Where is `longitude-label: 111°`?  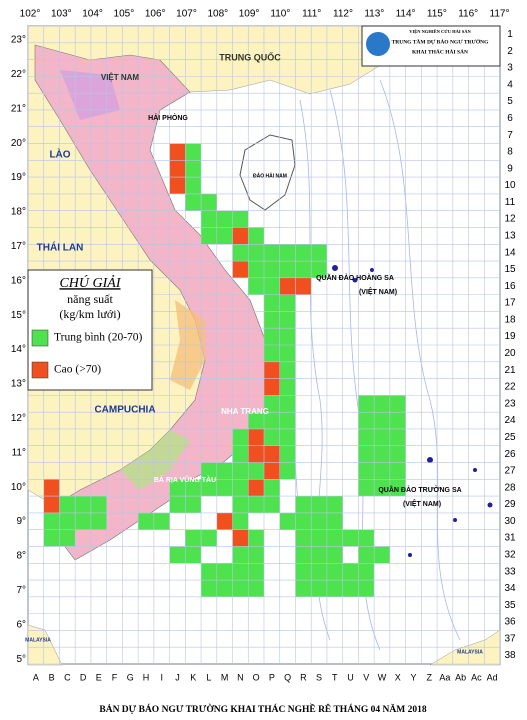 longitude-label: 111° is located at coordinates (311, 14).